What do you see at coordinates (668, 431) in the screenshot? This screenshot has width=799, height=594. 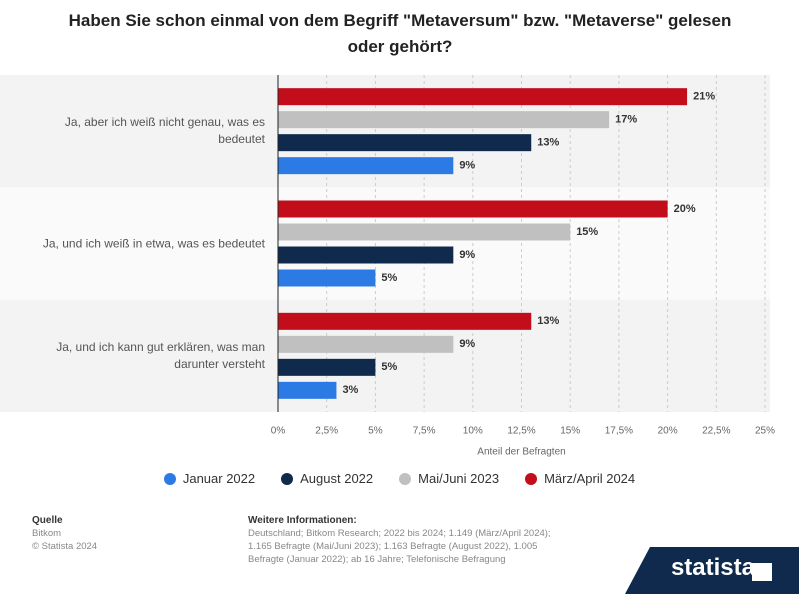 I see `x-tick-label: 20%` at bounding box center [668, 431].